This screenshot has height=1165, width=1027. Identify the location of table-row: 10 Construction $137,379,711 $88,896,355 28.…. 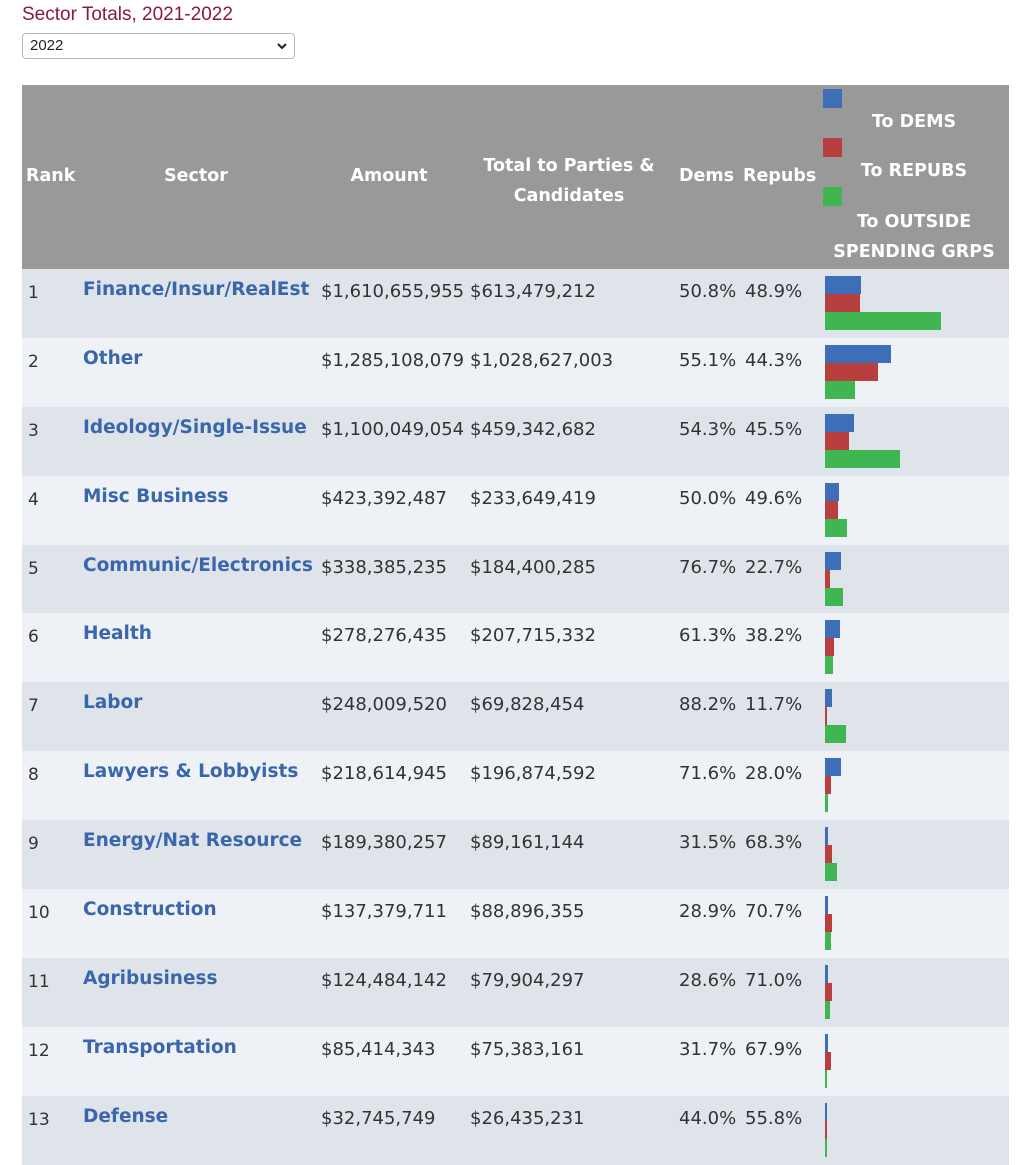
(515, 923).